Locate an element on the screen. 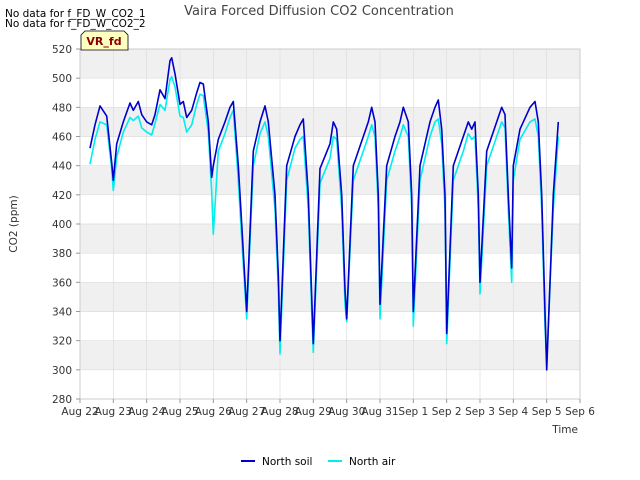  no-data-note-1: No data for f_FD_W_CO2_1 is located at coordinates (75, 14).